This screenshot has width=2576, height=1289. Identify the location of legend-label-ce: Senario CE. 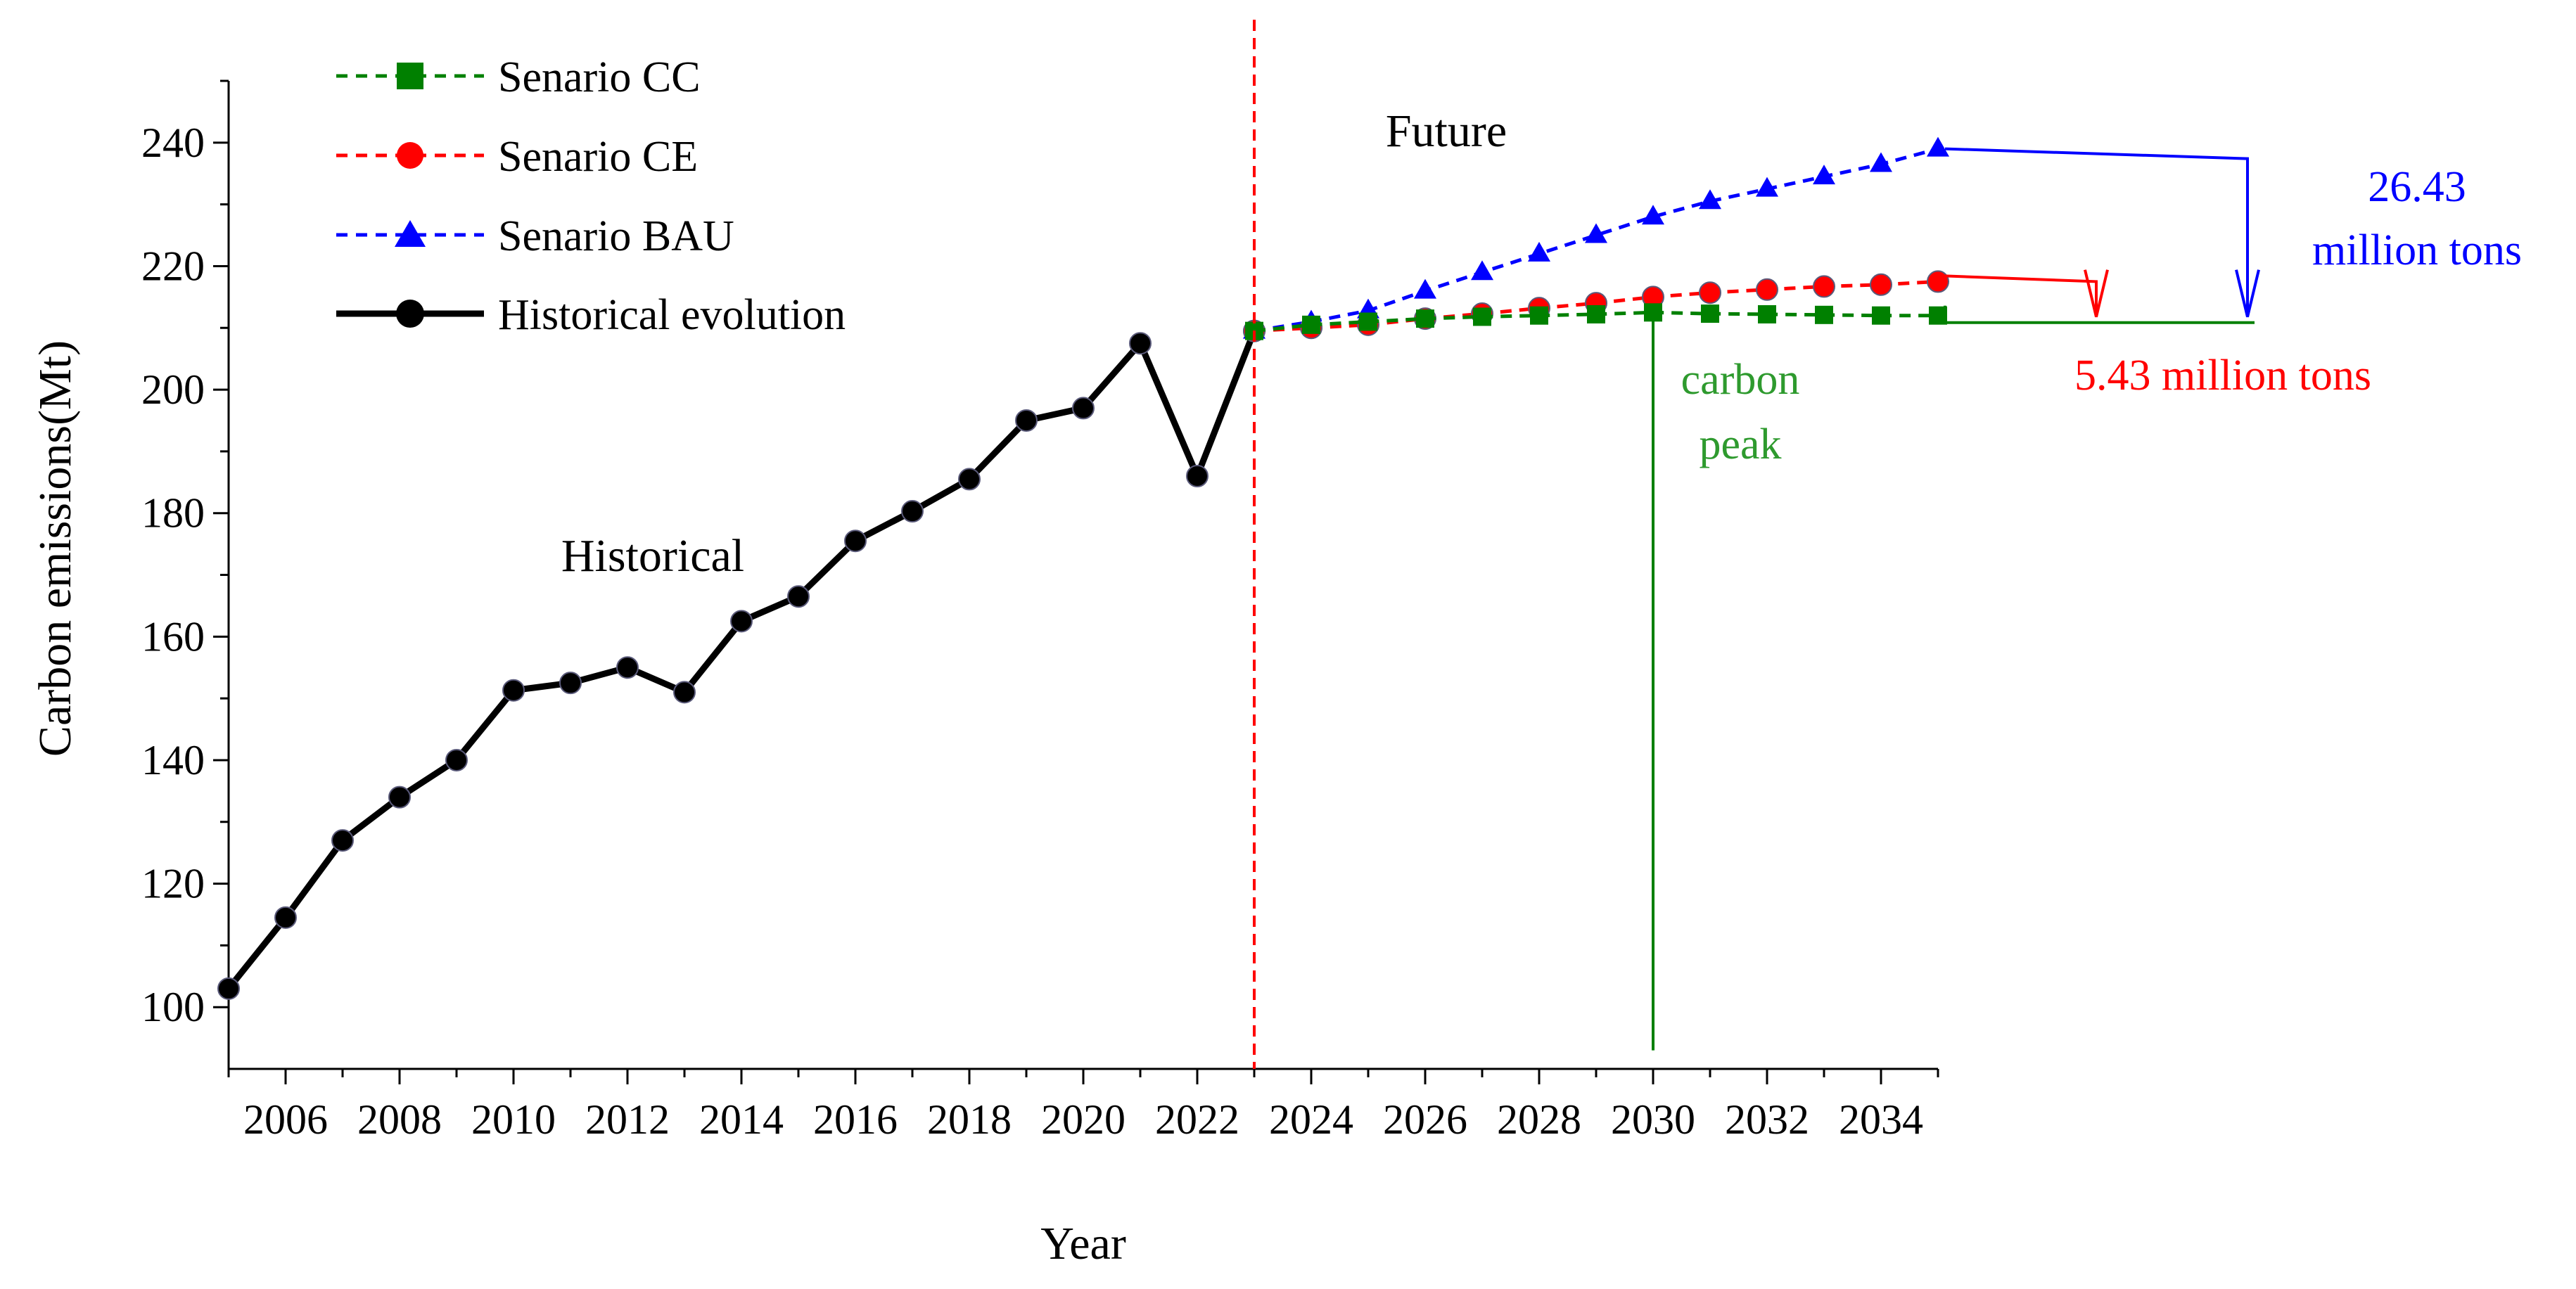
(598, 157).